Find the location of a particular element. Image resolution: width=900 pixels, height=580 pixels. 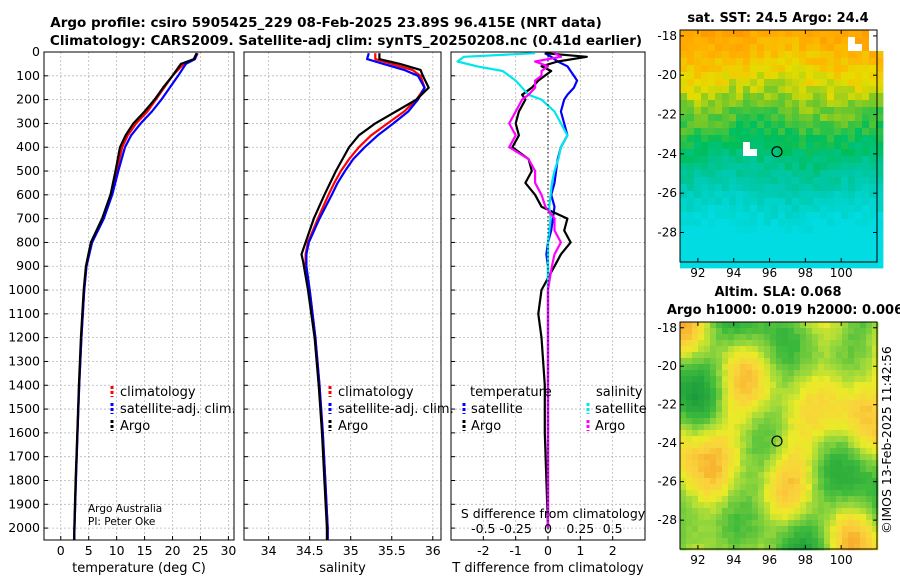

y-tick-label: 800 is located at coordinates (28, 241).